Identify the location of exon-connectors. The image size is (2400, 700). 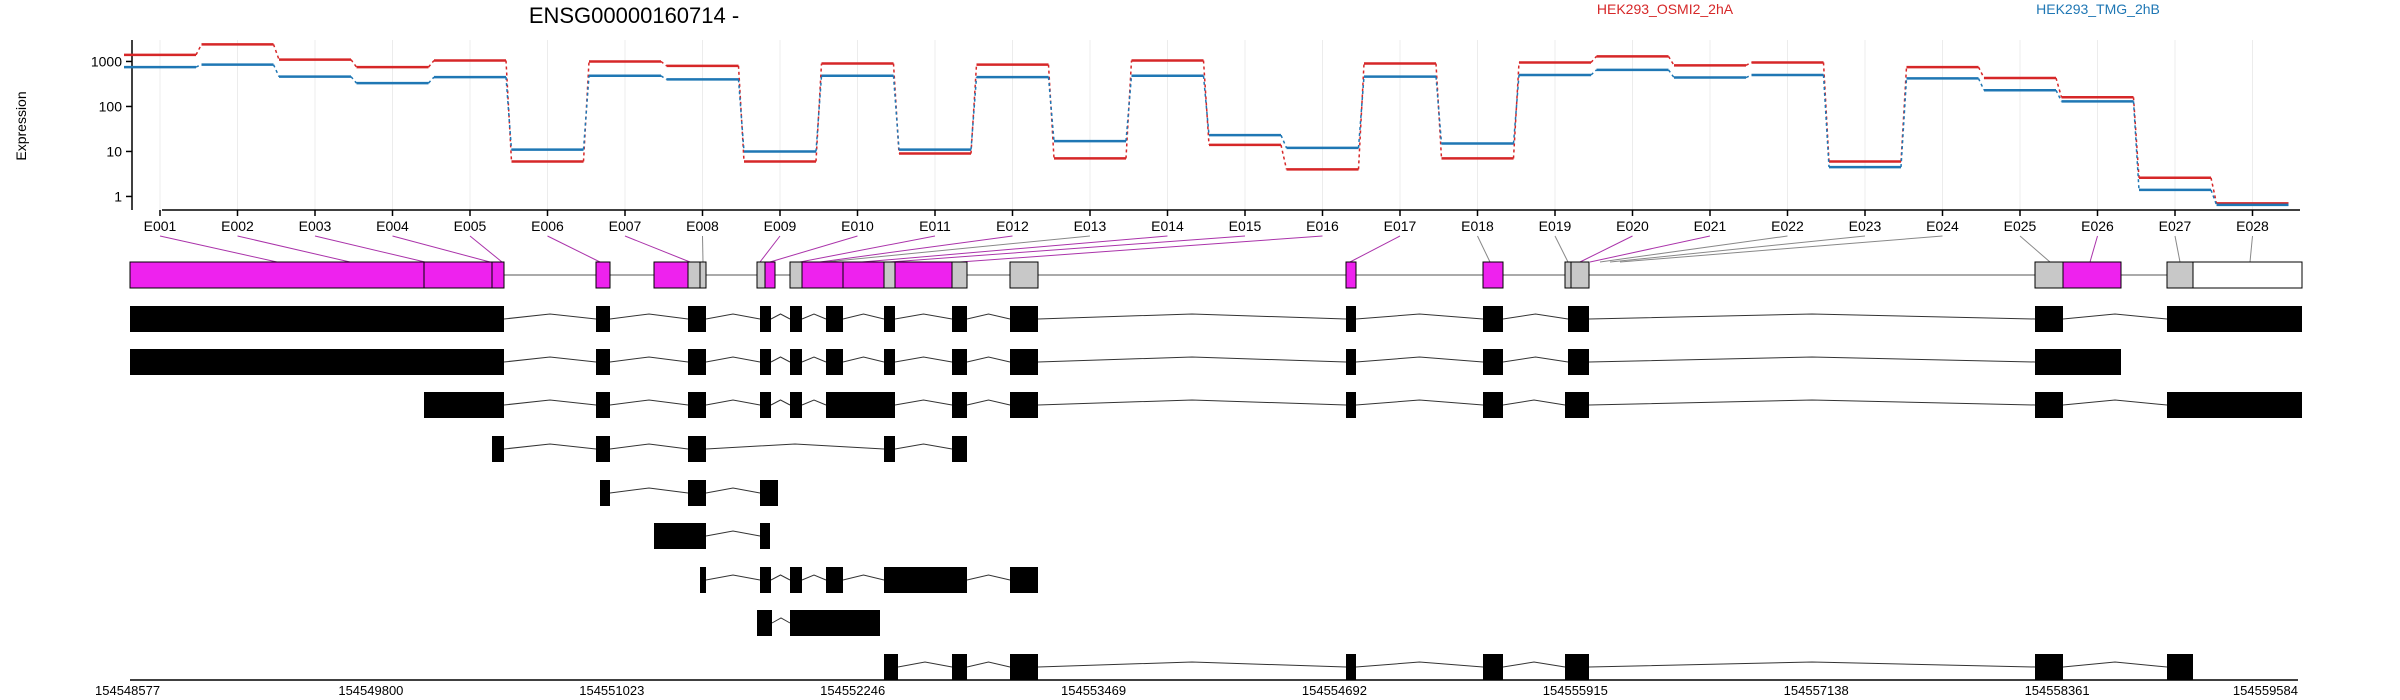
(1206, 249).